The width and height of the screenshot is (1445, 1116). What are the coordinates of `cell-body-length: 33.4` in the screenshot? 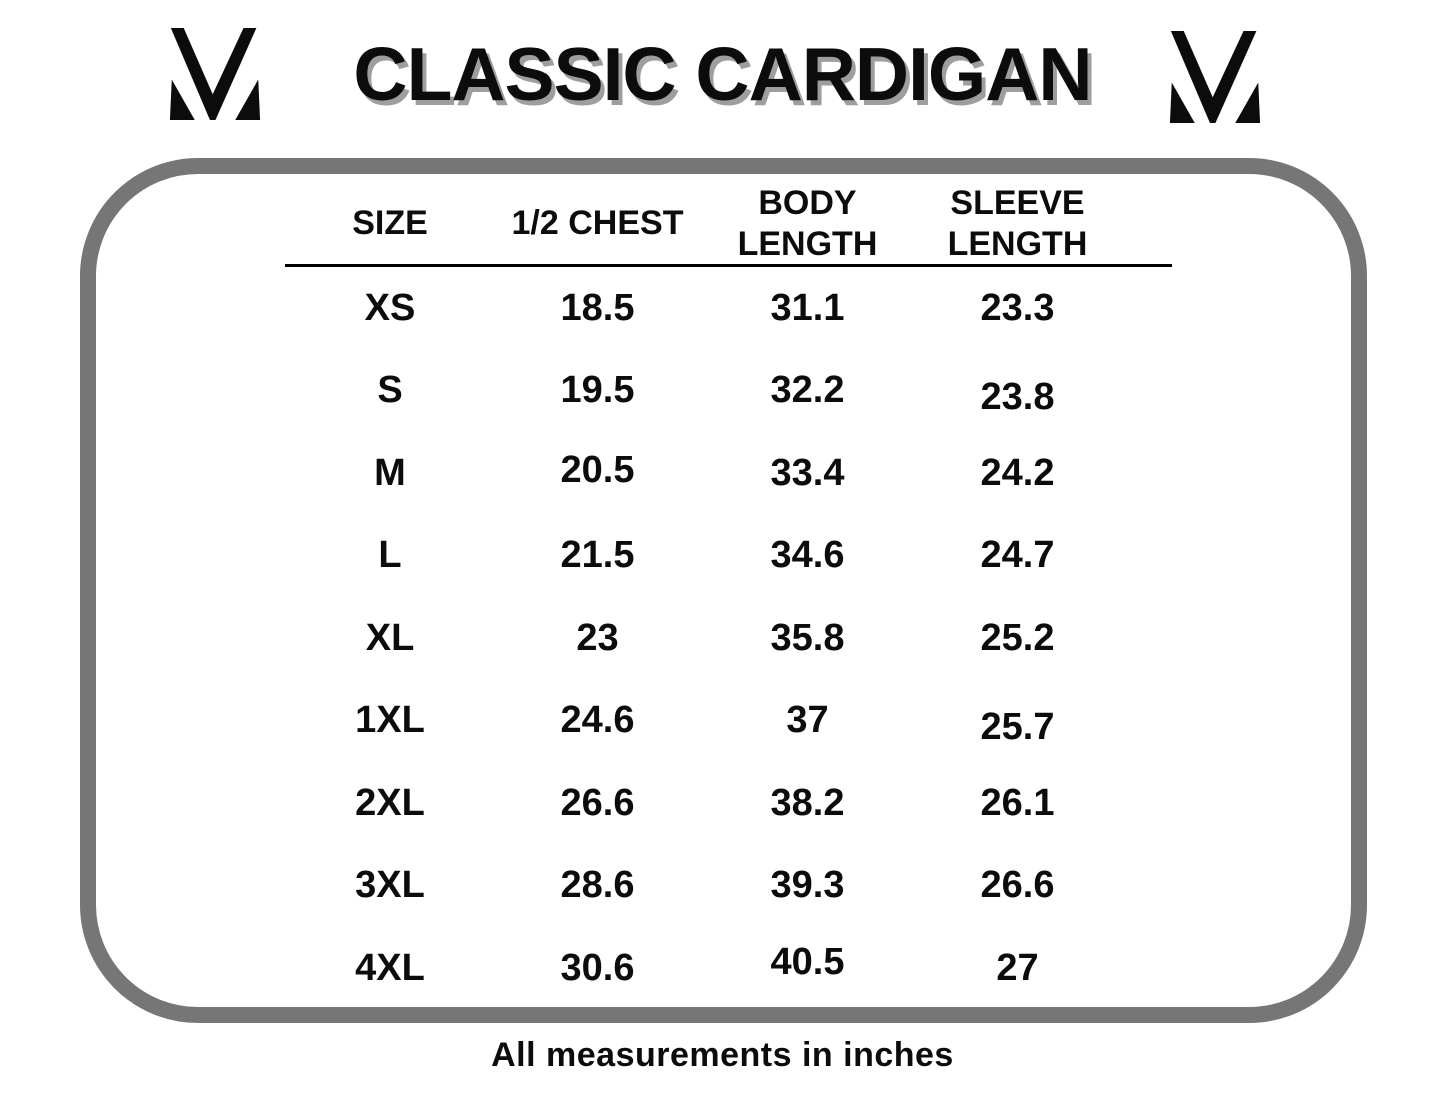 It's located at (807, 472).